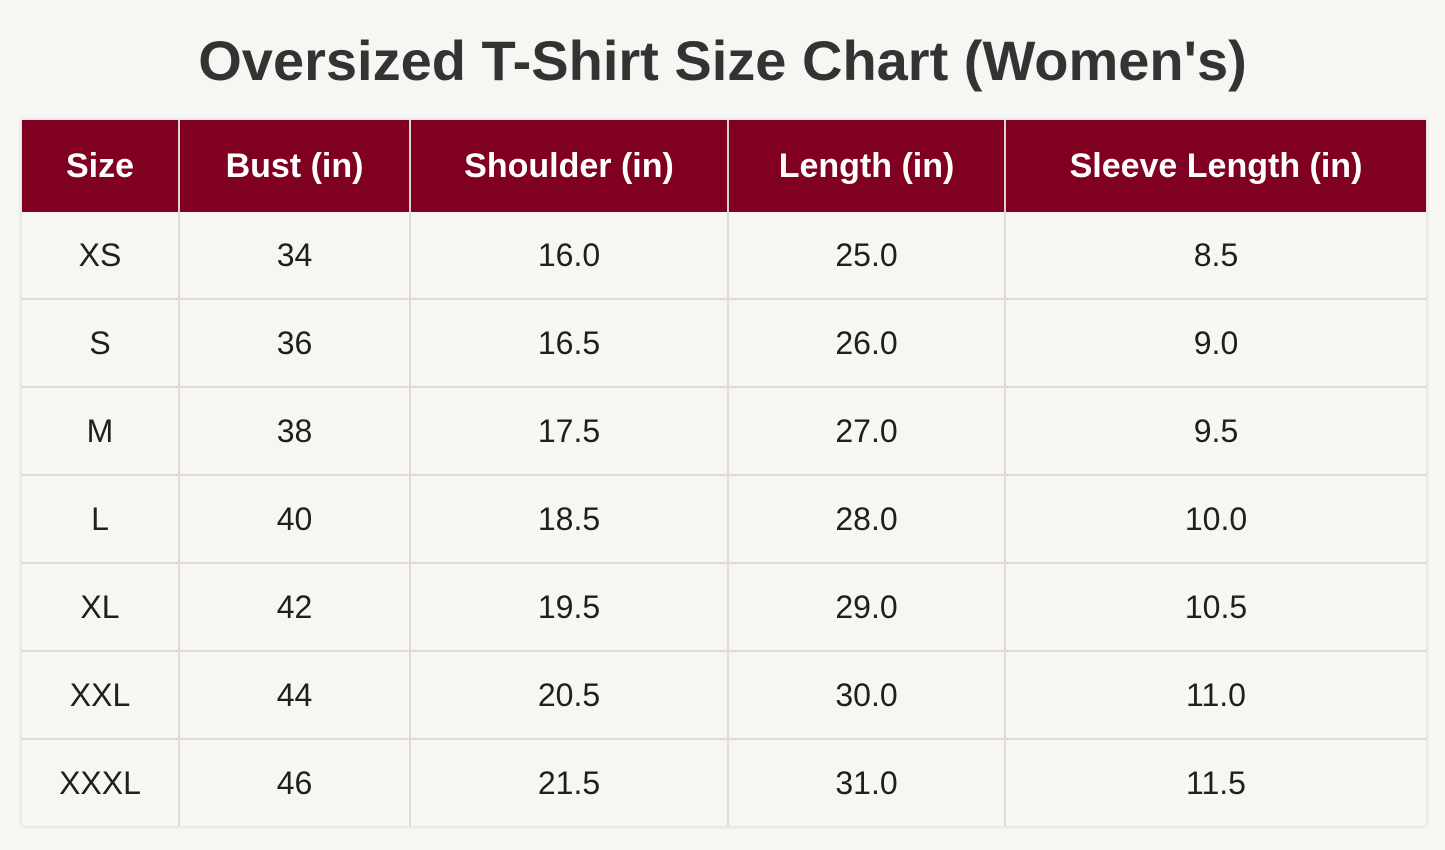 Image resolution: width=1445 pixels, height=850 pixels. I want to click on cell-sleeve-length: 10.5, so click(1215, 607).